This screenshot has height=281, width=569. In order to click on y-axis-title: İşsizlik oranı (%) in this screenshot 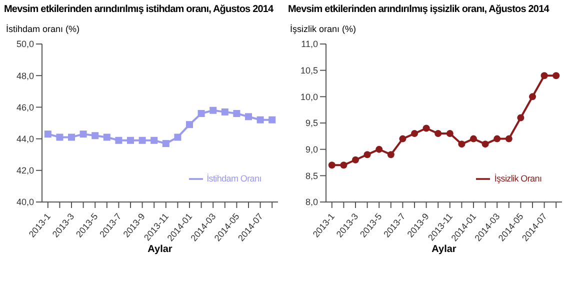, I will do `click(323, 29)`.